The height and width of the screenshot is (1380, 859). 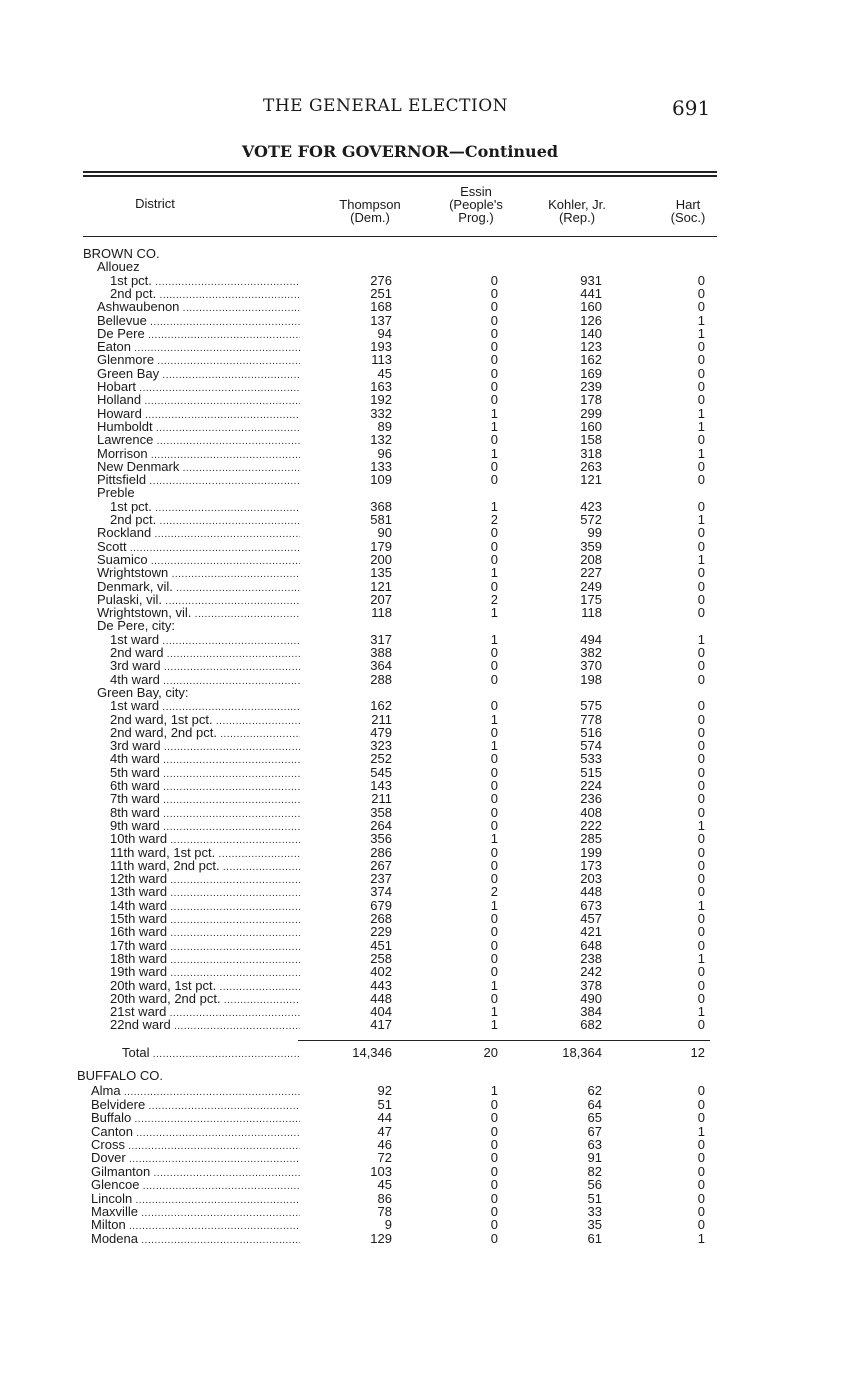 What do you see at coordinates (205, 1025) in the screenshot?
I see `district-name: 22nd ward` at bounding box center [205, 1025].